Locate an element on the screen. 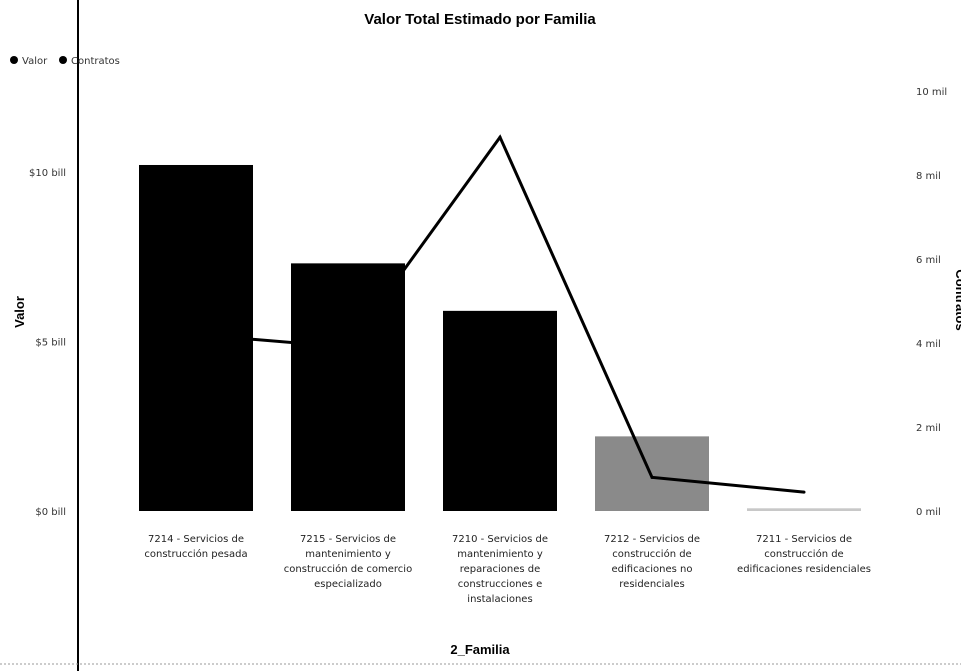  chart-title: Valor Total Estimado por Familia is located at coordinates (480, 19).